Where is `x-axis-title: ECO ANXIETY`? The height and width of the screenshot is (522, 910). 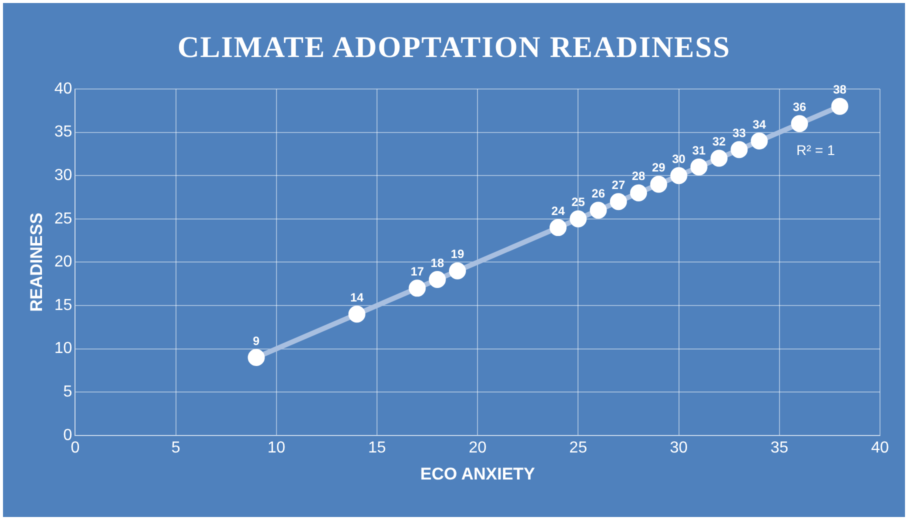
x-axis-title: ECO ANXIETY is located at coordinates (478, 474).